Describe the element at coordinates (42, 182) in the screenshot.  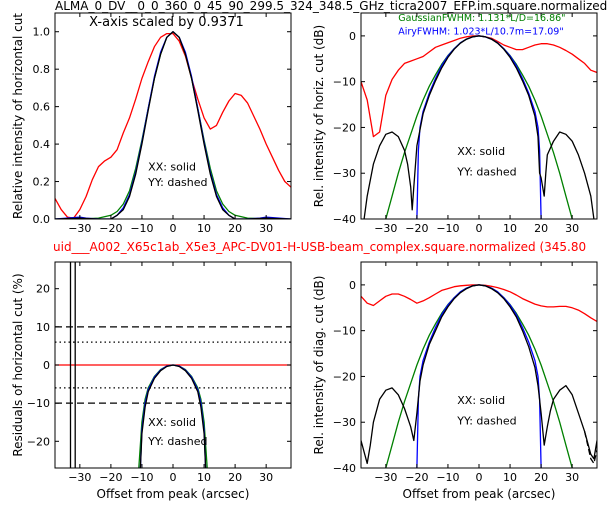
I see `y-tick-label-tl: 0.2` at that location.